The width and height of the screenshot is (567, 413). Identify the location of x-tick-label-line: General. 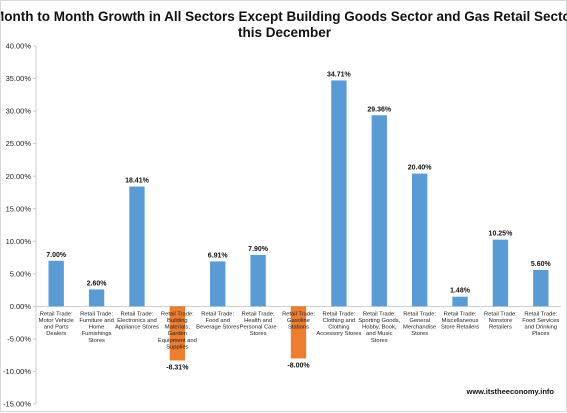
(419, 321).